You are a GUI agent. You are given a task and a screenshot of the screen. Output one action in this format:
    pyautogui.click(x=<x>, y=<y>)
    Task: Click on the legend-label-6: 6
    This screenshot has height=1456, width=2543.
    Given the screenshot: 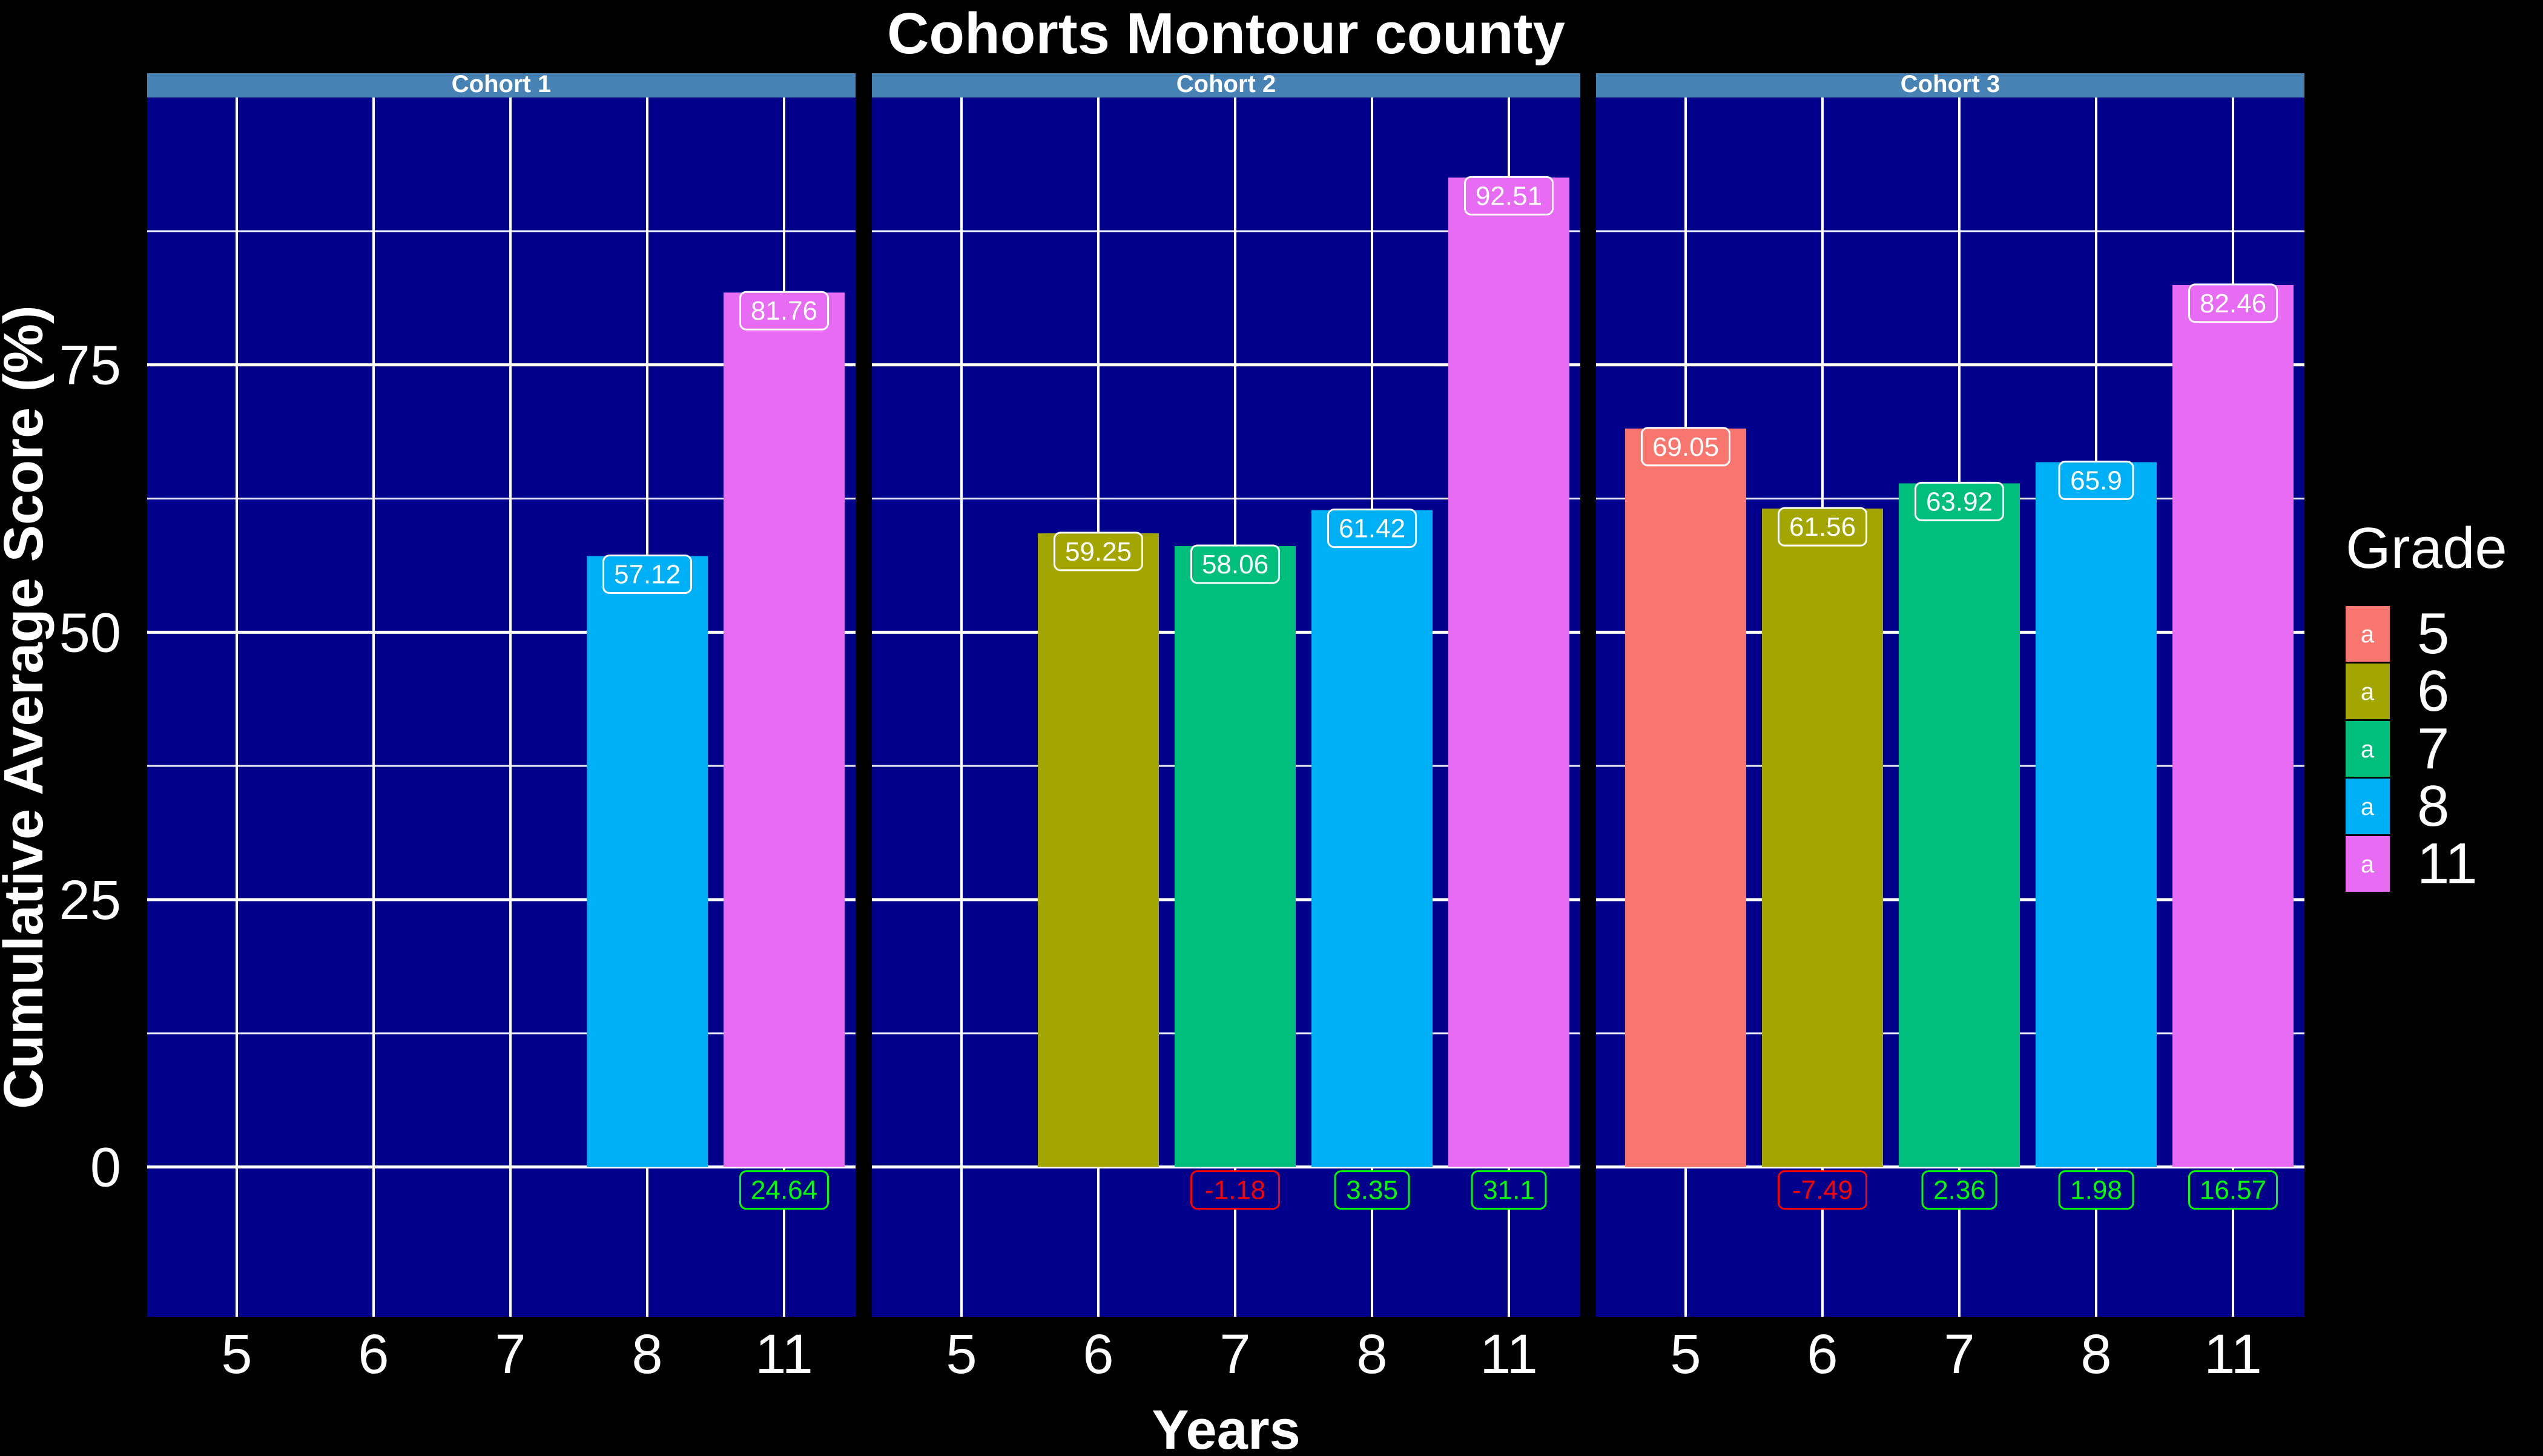 What is the action you would take?
    pyautogui.click(x=2433, y=691)
    